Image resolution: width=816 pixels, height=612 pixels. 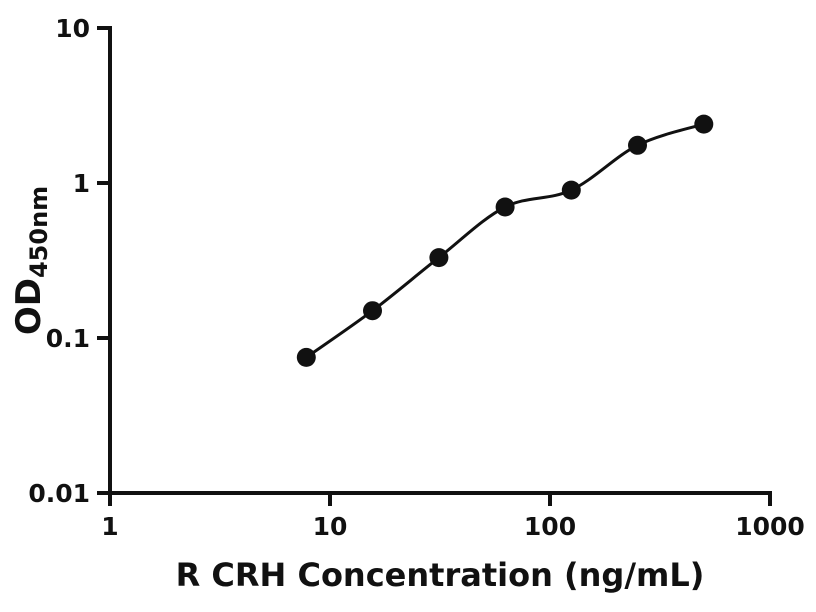 What do you see at coordinates (109, 526) in the screenshot?
I see `x-tick-label: 1` at bounding box center [109, 526].